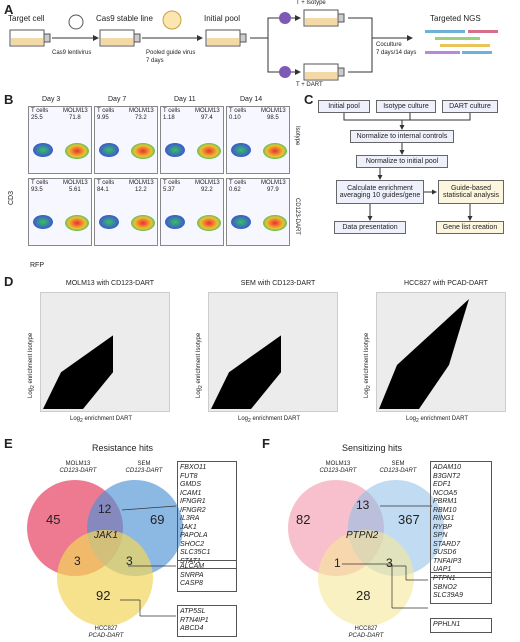 The width and height of the screenshot is (520, 642). Describe the element at coordinates (9, 281) in the screenshot. I see `panel-d-label: D` at that location.